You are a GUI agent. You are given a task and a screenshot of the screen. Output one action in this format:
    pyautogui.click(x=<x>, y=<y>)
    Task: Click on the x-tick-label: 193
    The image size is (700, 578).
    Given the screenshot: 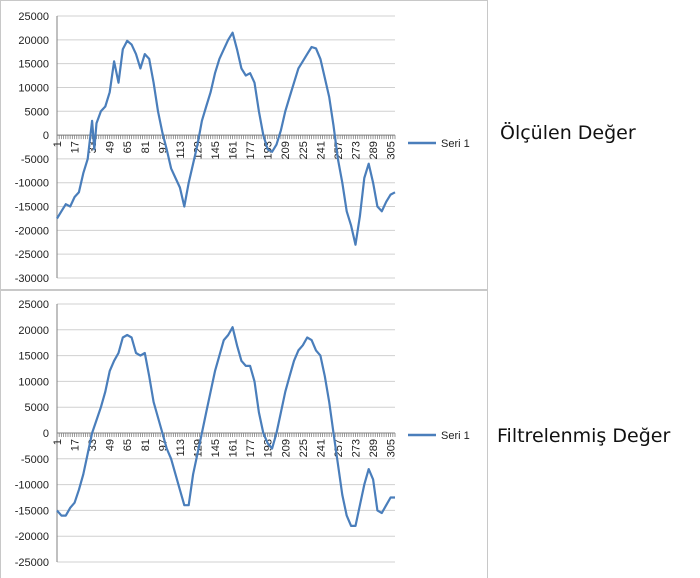 What is the action you would take?
    pyautogui.click(x=269, y=448)
    